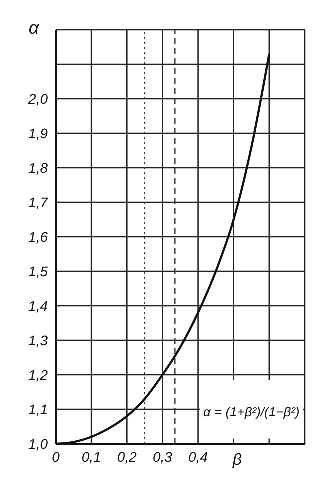 This screenshot has height=492, width=331. Describe the element at coordinates (38, 340) in the screenshot. I see `y-tick-label: 1,3` at that location.